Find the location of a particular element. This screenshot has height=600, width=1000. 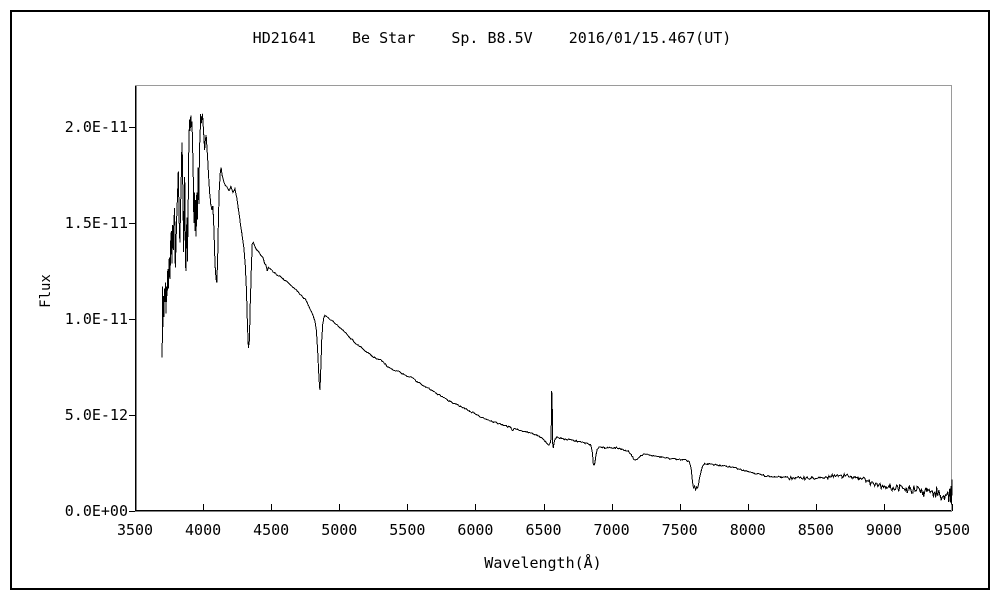

x-tick-label: 5500 is located at coordinates (407, 530).